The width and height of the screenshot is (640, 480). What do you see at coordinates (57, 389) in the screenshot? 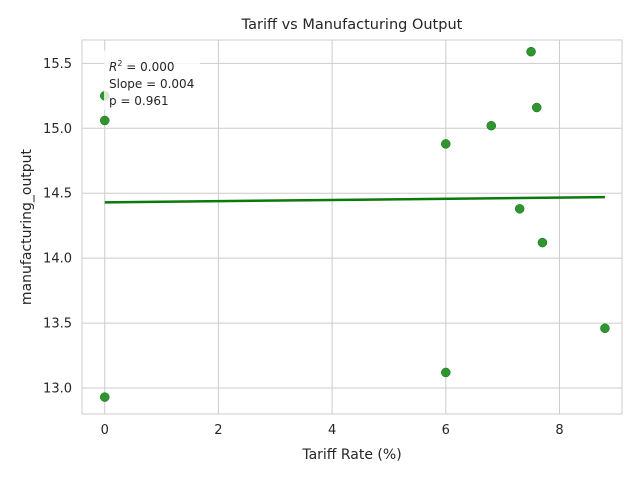
I see `y-tick-label: 13.0` at bounding box center [57, 389].